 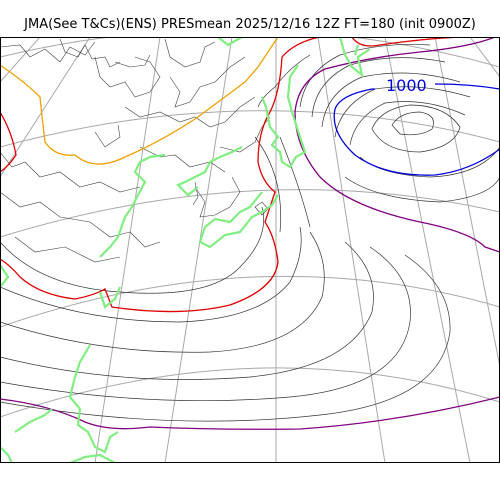 What do you see at coordinates (406, 42) in the screenshot?
I see `isobar-1016-north` at bounding box center [406, 42].